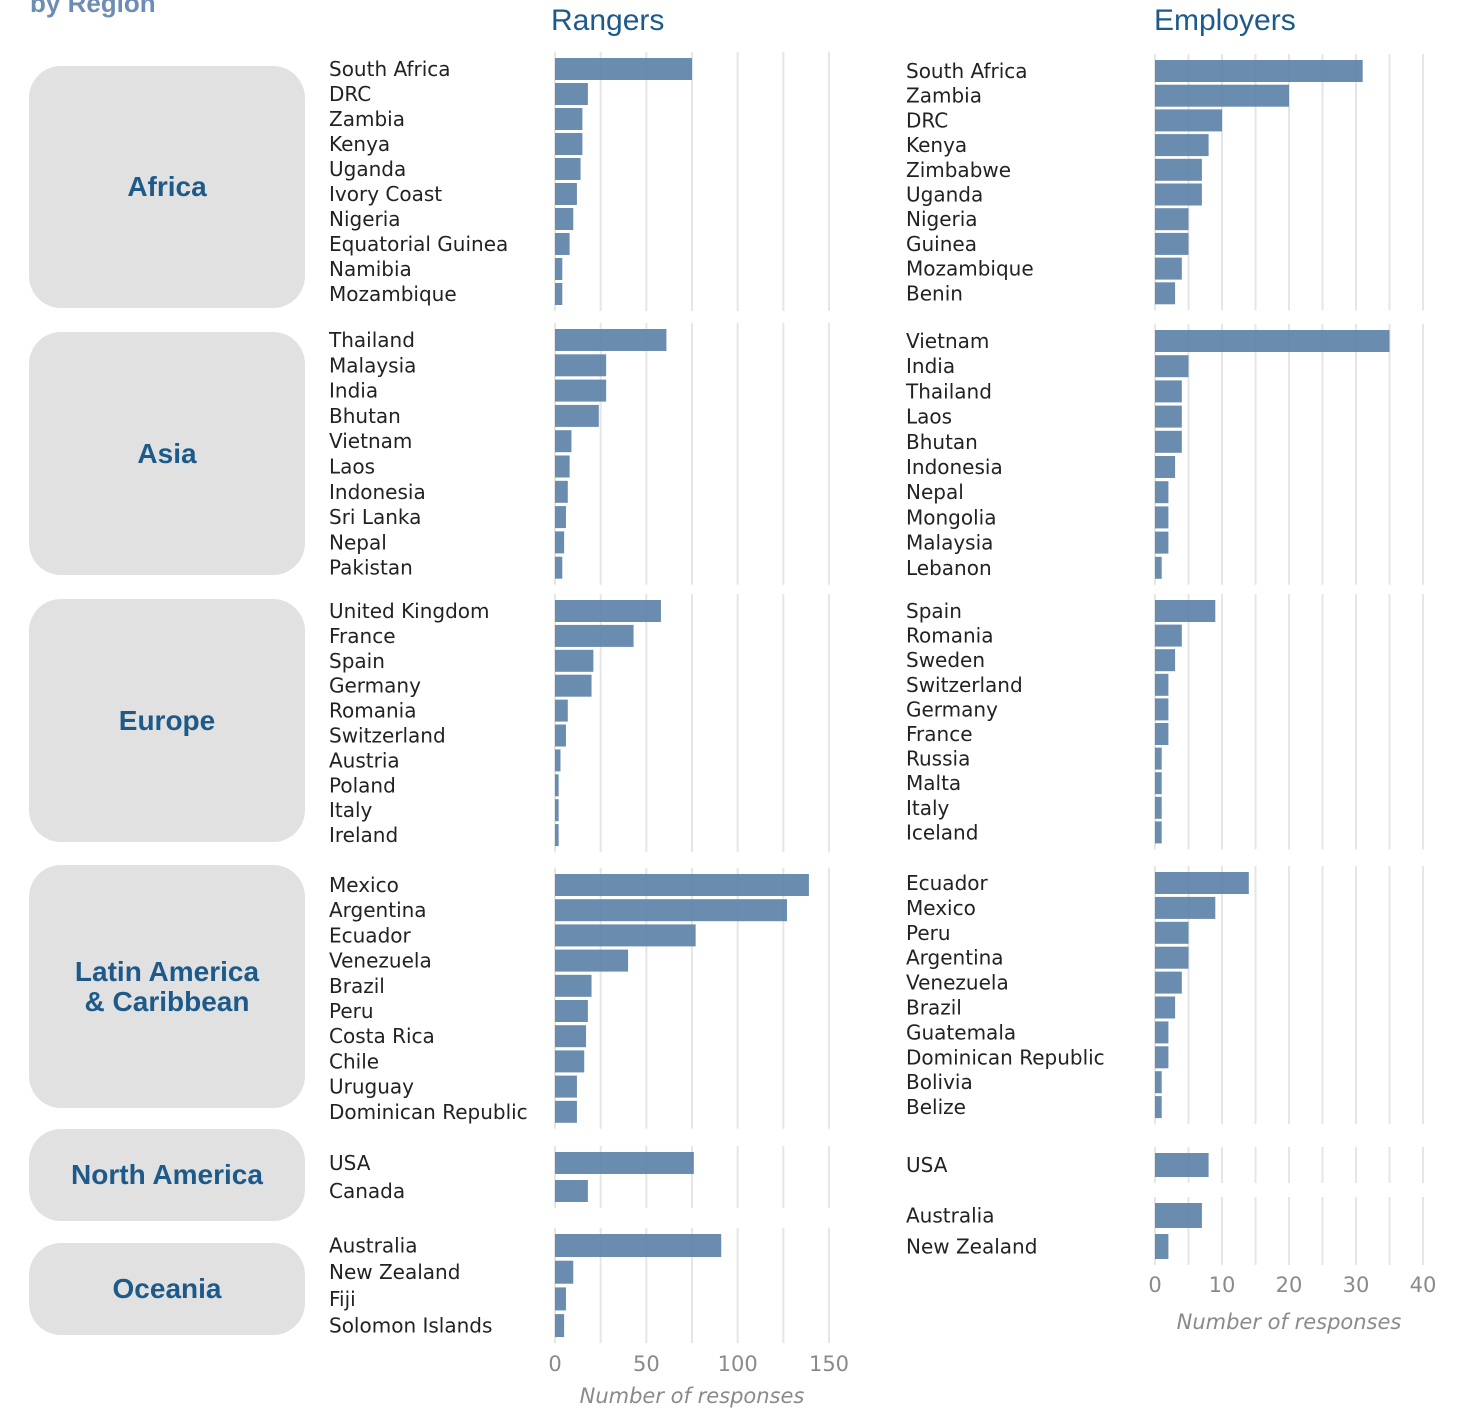 Image resolution: width=1483 pixels, height=1411 pixels. Describe the element at coordinates (1182, 1165) in the screenshot. I see `employers-bar-usa` at that location.